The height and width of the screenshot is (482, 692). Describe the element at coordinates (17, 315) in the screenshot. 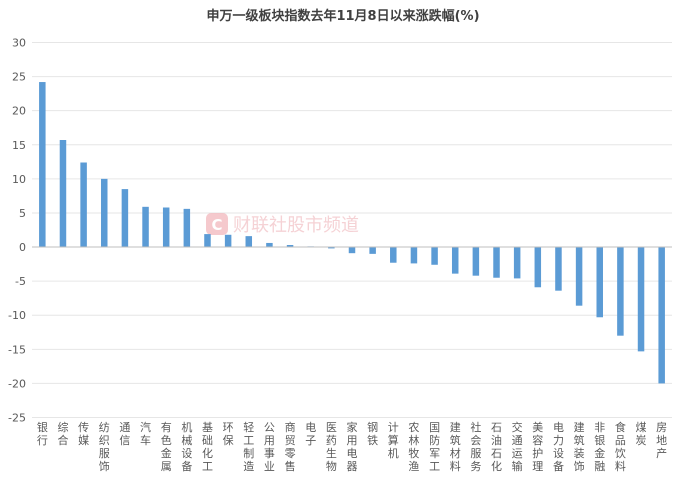

I see `y-tick-label: -10` at that location.